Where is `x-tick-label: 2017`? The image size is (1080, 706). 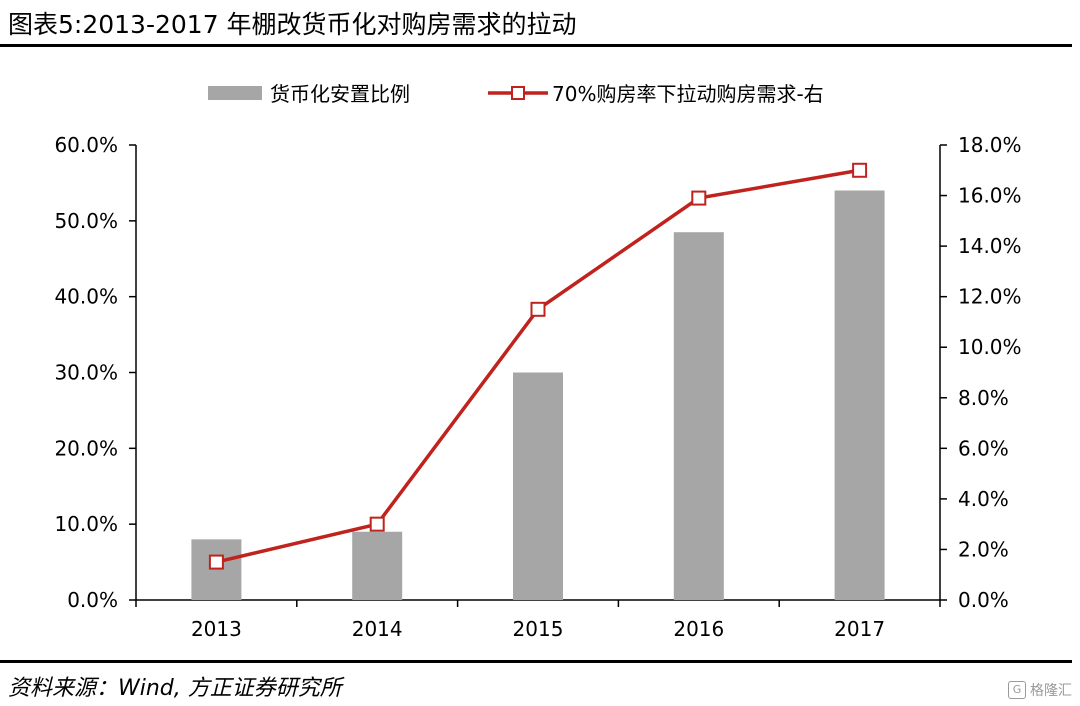
x-tick-label: 2017 is located at coordinates (859, 629).